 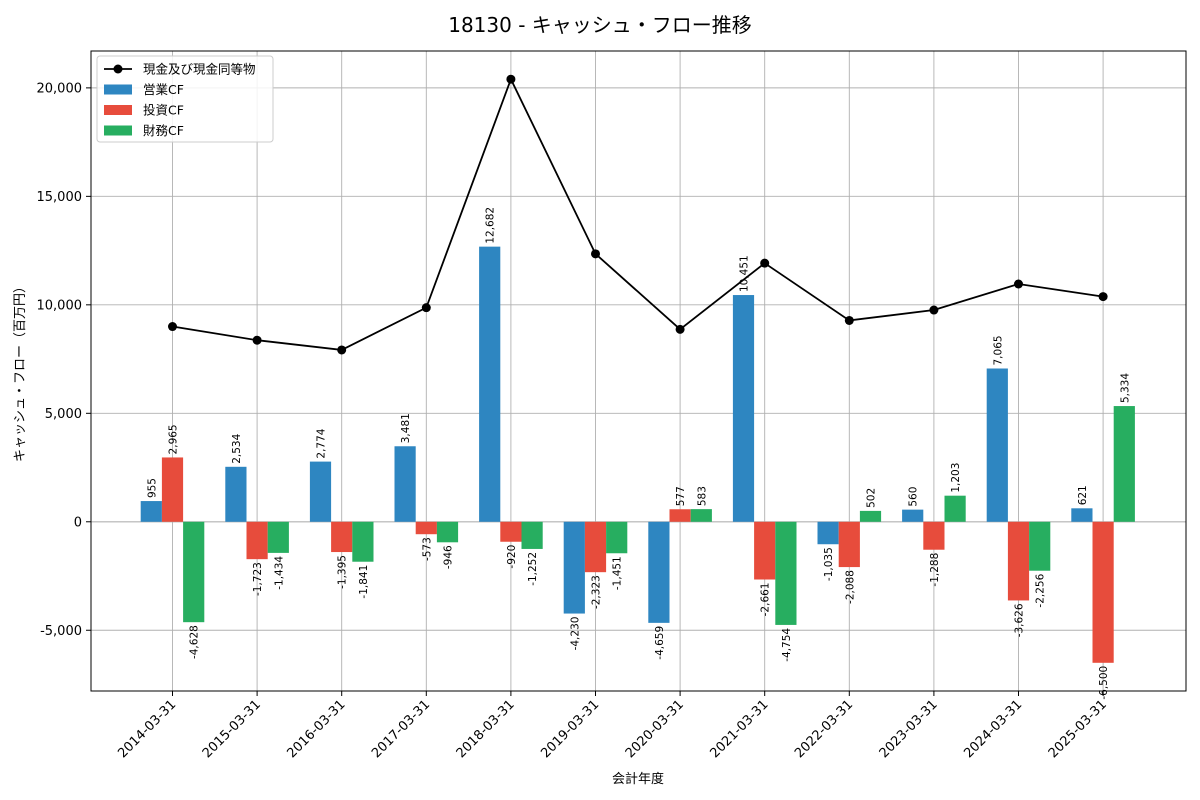 I want to click on bar-value-label: -1,035, so click(x=829, y=564).